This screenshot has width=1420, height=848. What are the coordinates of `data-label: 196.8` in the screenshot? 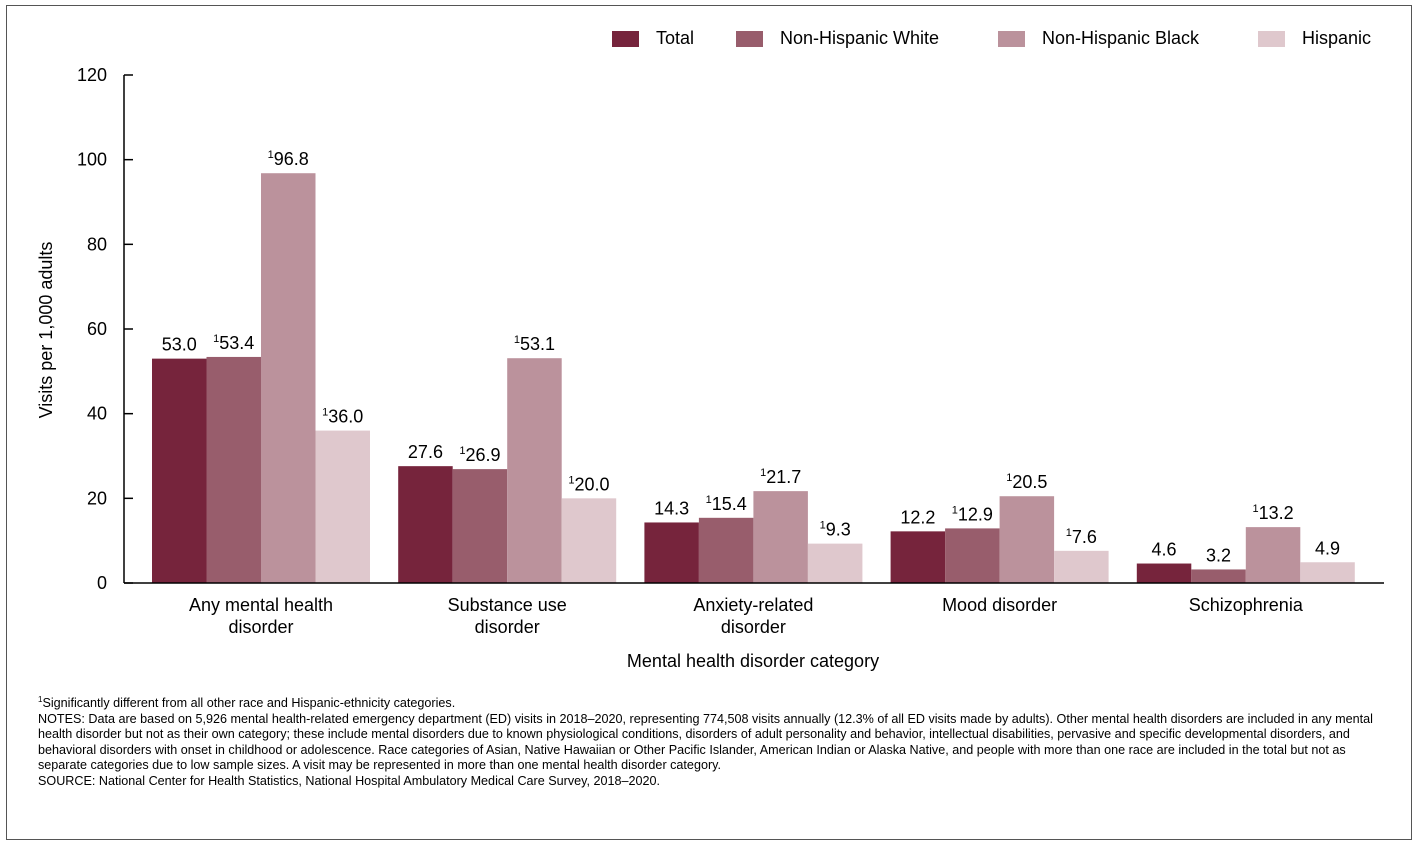 It's located at (288, 159).